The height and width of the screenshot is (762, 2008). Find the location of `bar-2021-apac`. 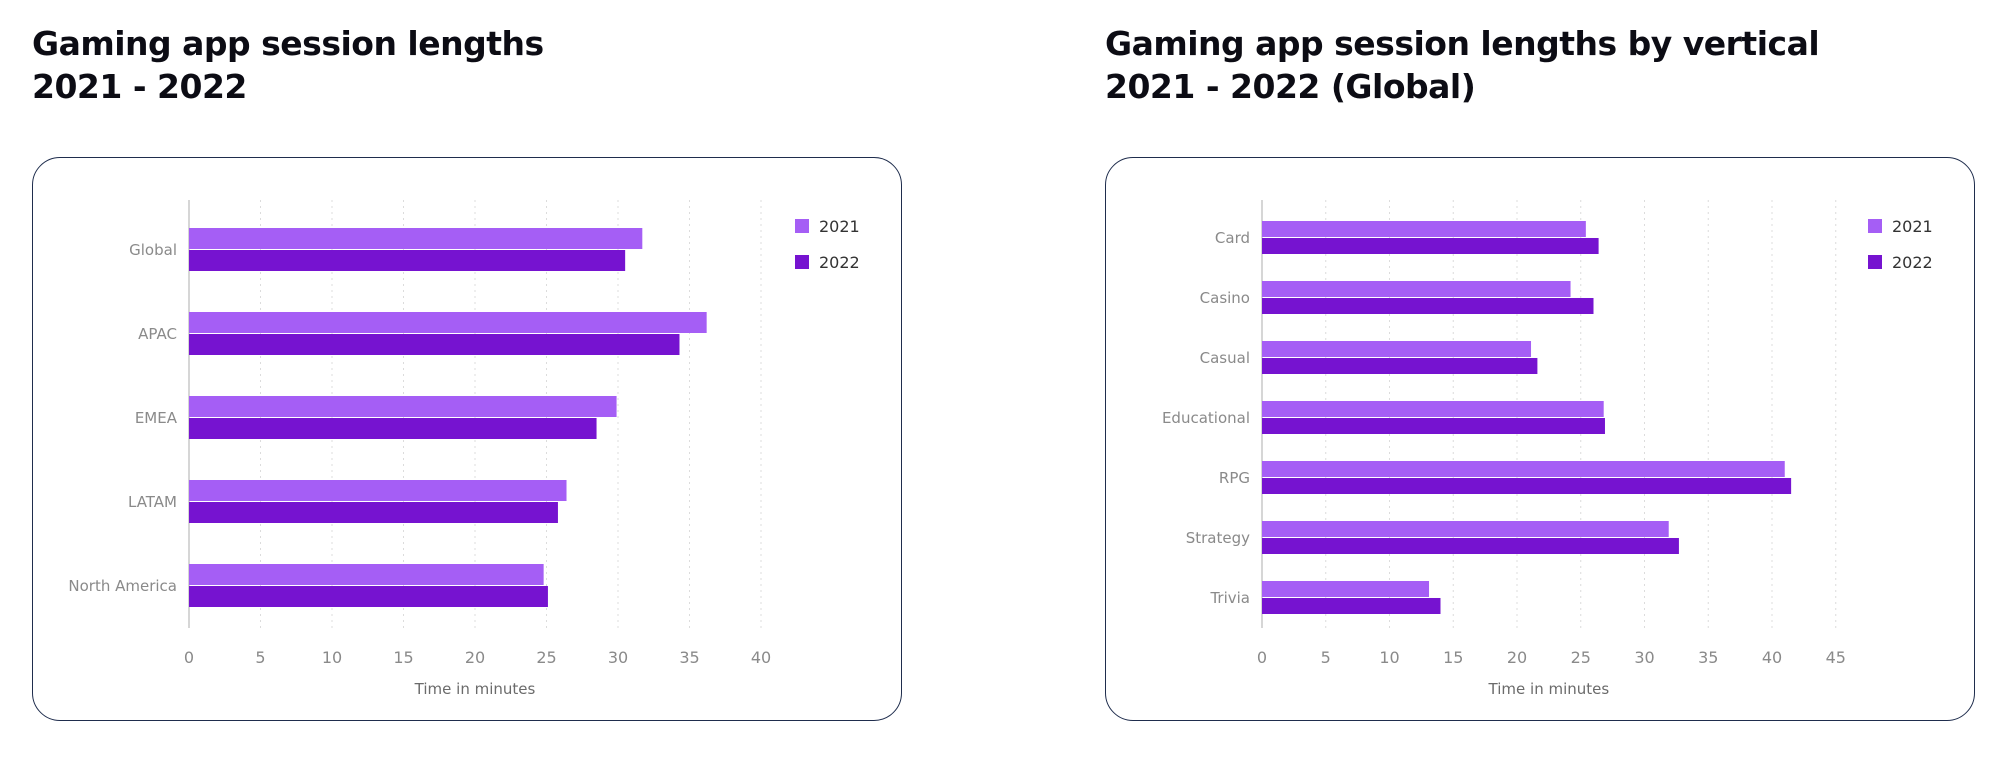

bar-2021-apac is located at coordinates (448, 322).